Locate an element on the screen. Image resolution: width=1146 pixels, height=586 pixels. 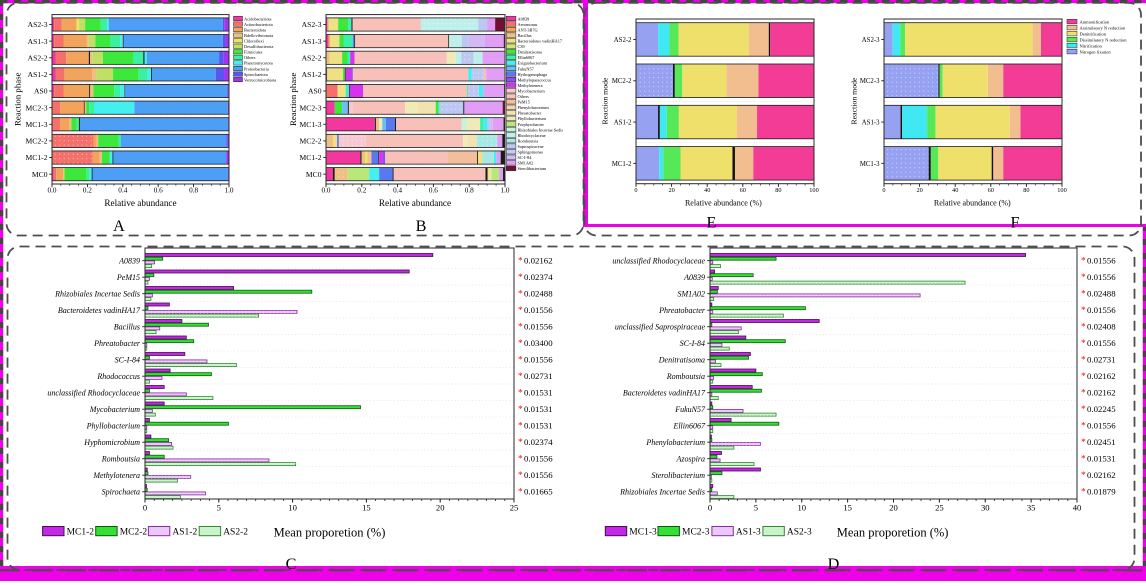
svg-text: Bacteroidetes vadinHA17 is located at coordinates (99, 310).